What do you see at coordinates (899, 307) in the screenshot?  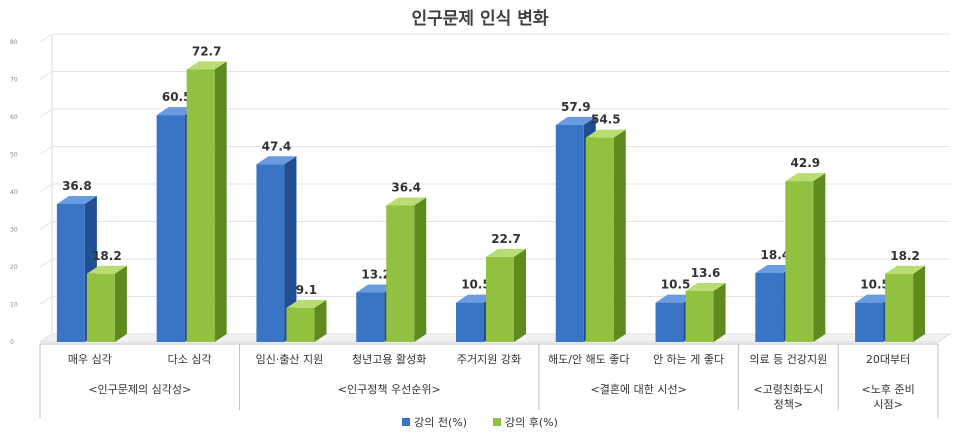 I see `bar-s1-c8` at bounding box center [899, 307].